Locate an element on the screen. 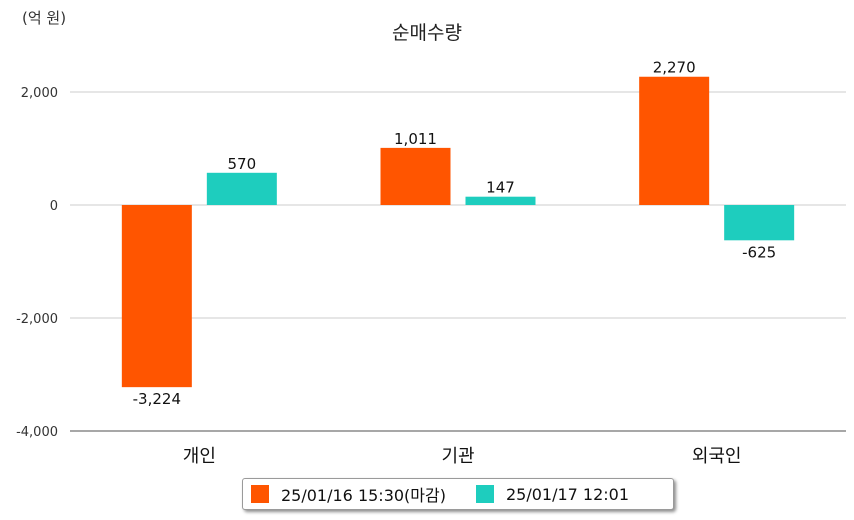 This screenshot has width=854, height=520. legend-label-series-2: 25/01/17 12:01 is located at coordinates (567, 494).